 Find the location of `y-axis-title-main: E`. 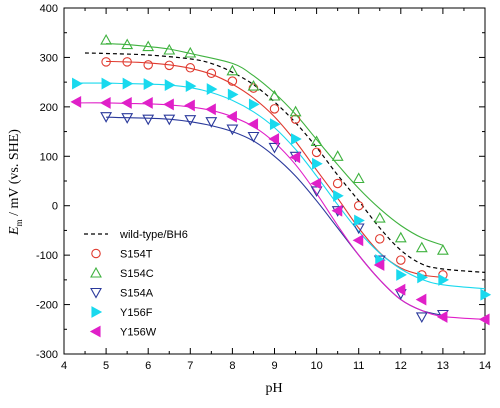

y-axis-title-main: E is located at coordinates (14, 231).